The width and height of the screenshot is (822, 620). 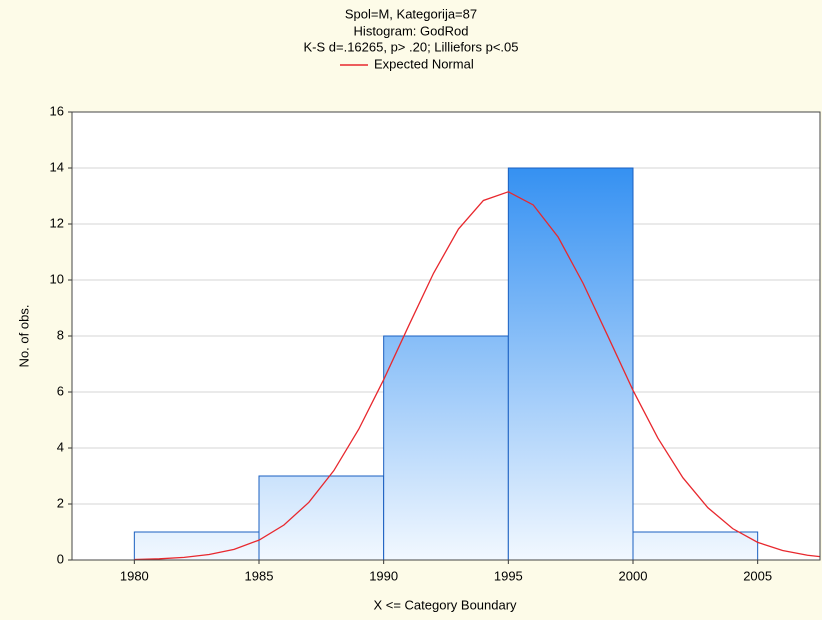 I want to click on x-tick-label: 1985, so click(x=259, y=575).